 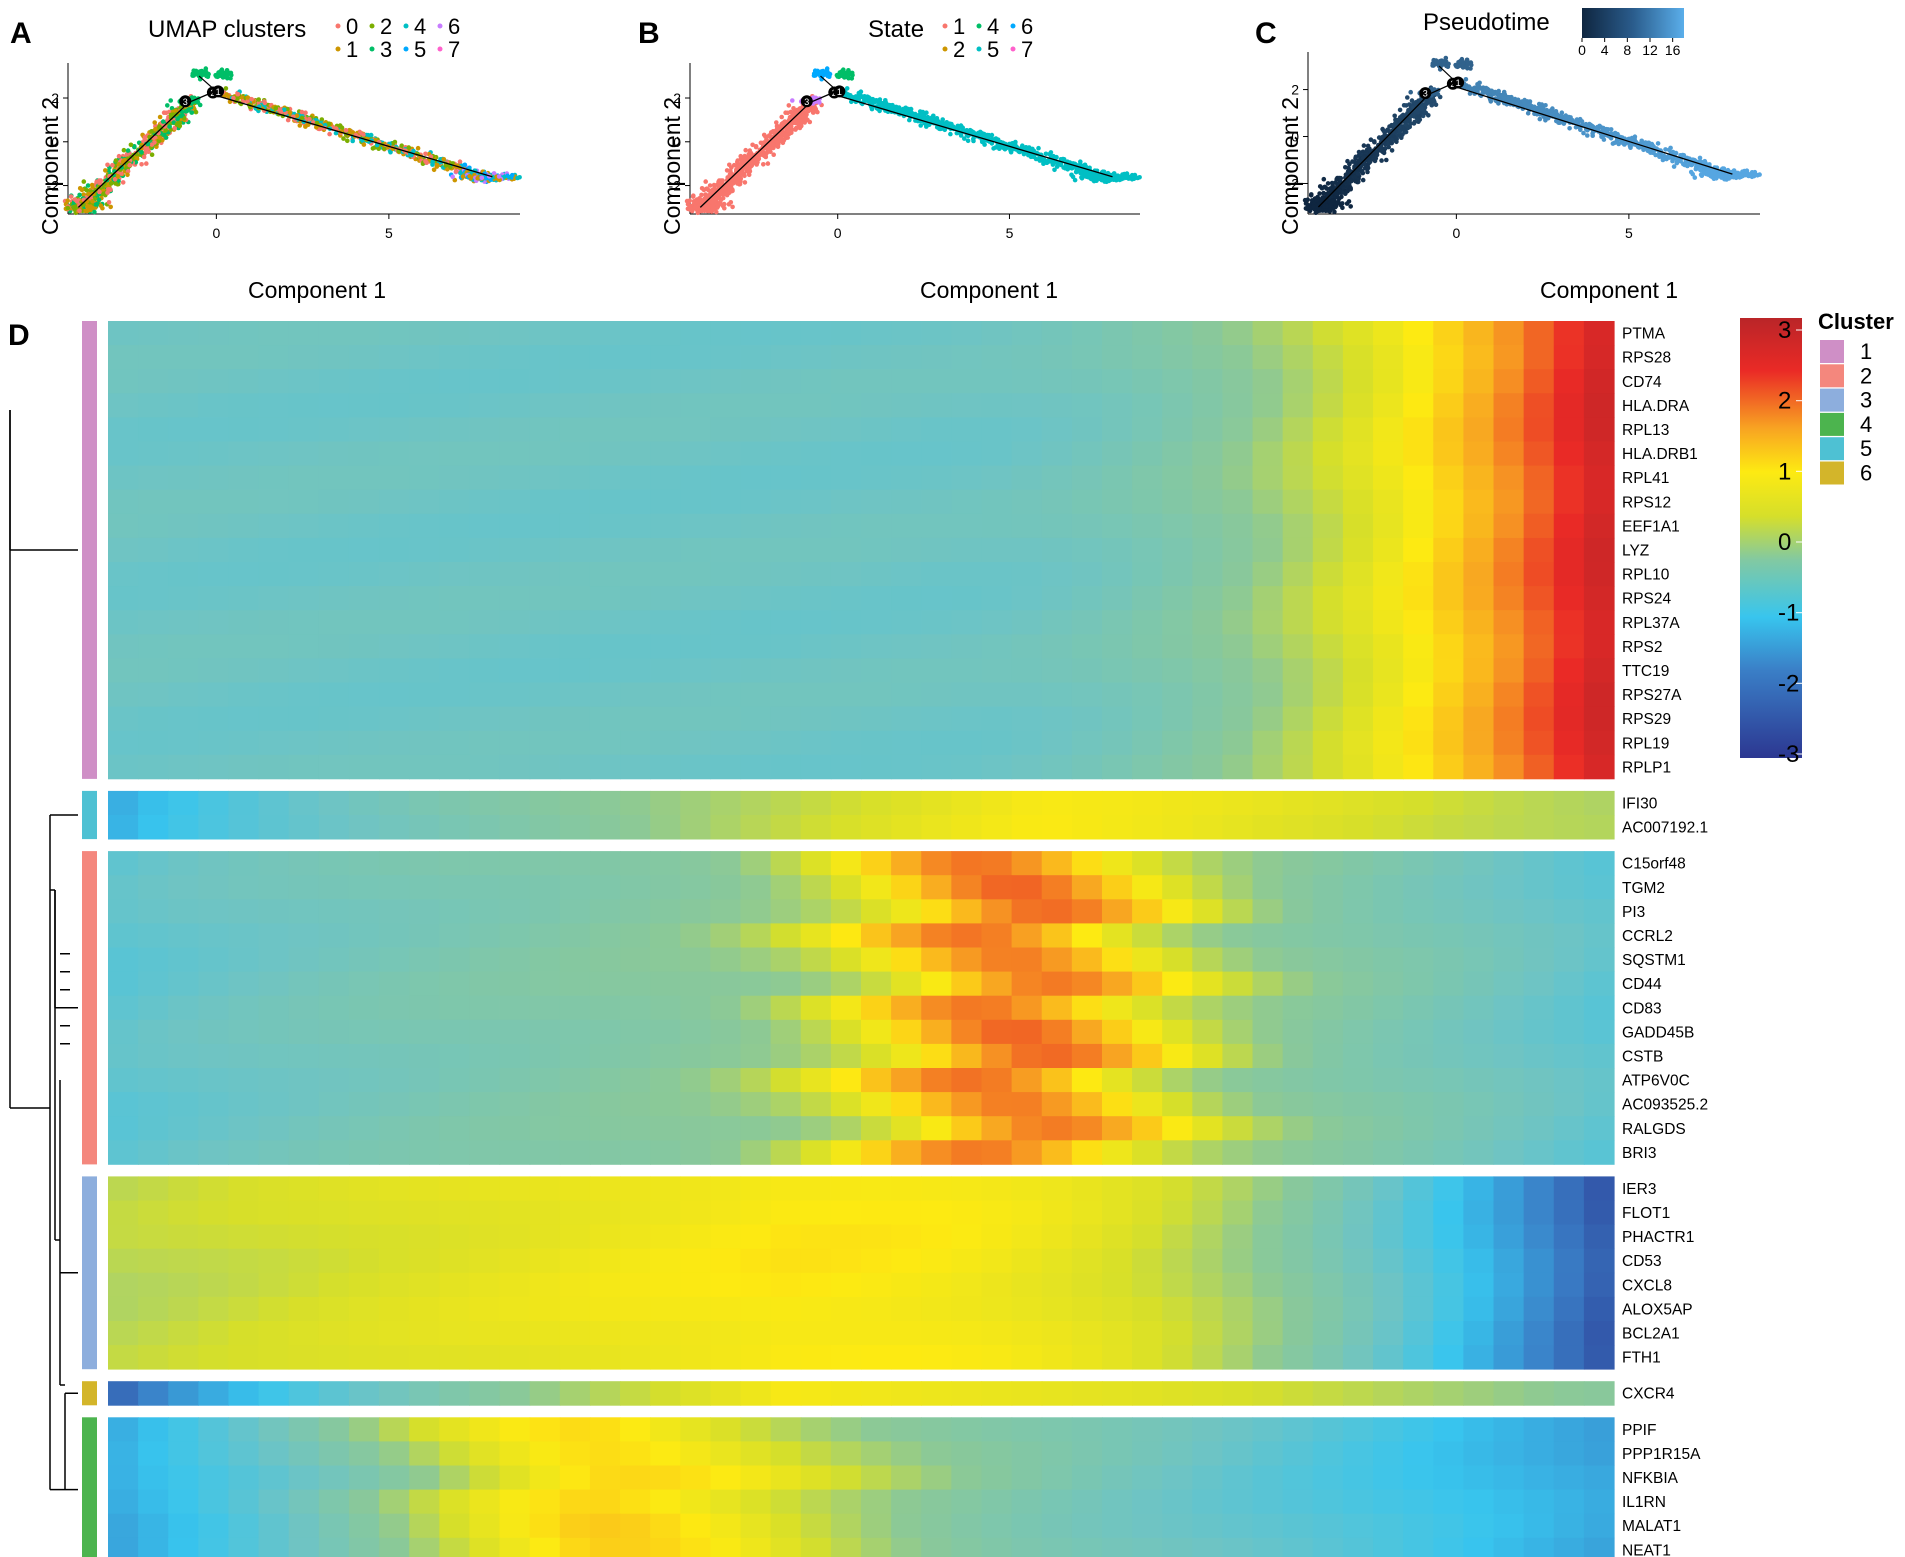 What do you see at coordinates (317, 290) in the screenshot?
I see `x-axis-label-a: Component 1` at bounding box center [317, 290].